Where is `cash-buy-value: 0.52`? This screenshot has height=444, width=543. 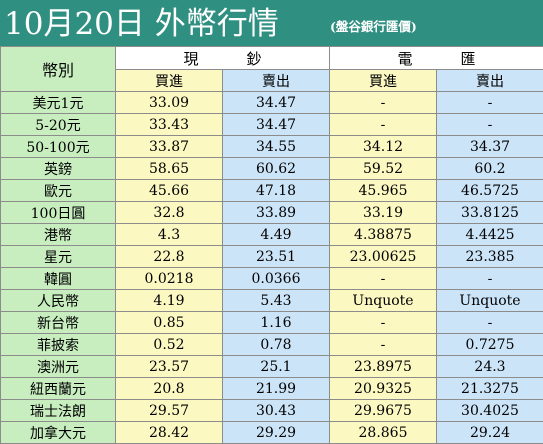 cash-buy-value: 0.52 is located at coordinates (169, 344).